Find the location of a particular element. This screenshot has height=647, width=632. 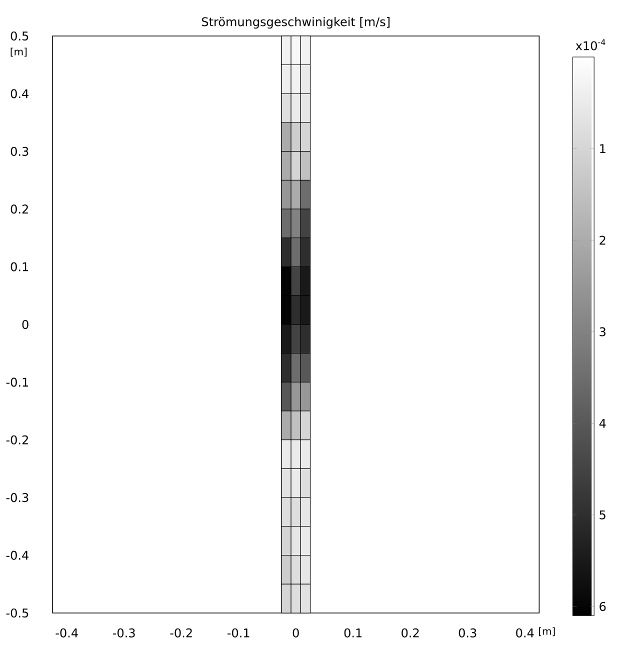

y-tick-label: -0.1 is located at coordinates (17, 382).